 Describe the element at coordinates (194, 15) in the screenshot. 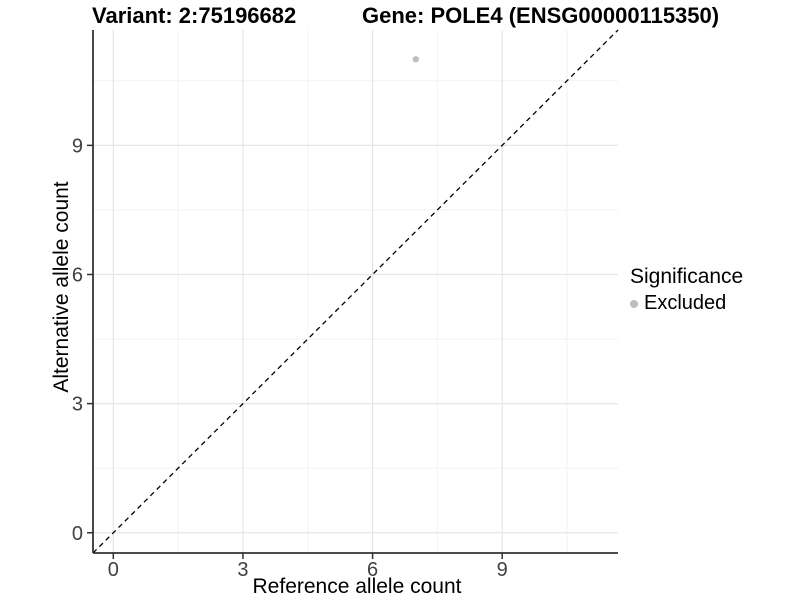

I see `variant-title: Variant: 2:75196682` at that location.